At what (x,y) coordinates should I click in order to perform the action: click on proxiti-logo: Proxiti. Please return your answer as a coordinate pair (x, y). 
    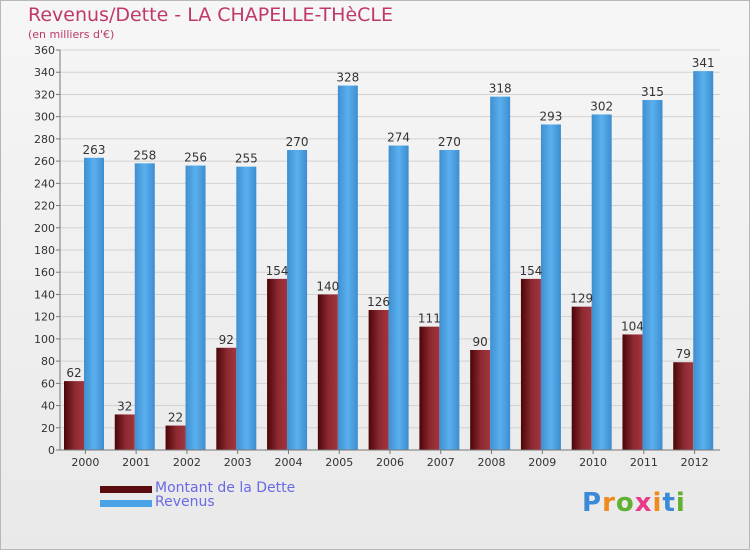
    Looking at the image, I should click on (634, 503).